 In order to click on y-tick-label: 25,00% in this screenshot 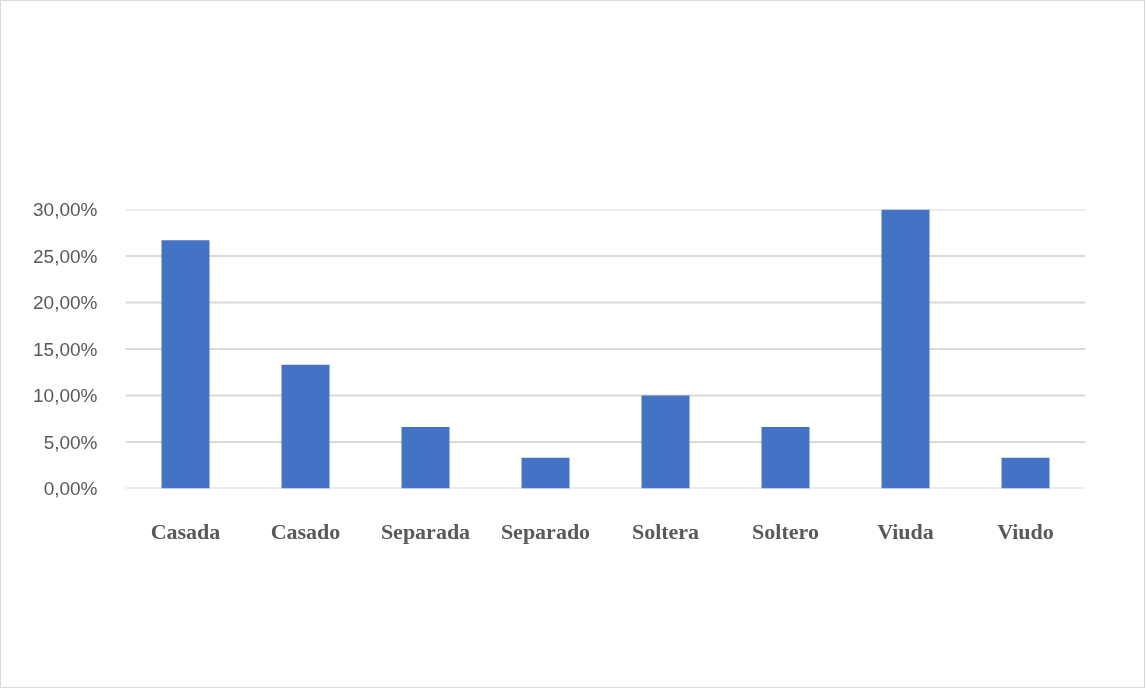, I will do `click(65, 256)`.